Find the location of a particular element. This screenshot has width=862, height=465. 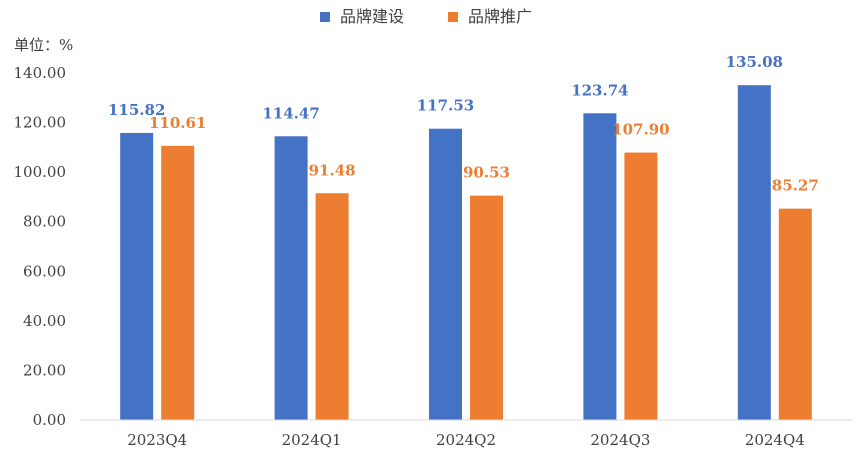

y-tick-label: 0.00 is located at coordinates (49, 420).